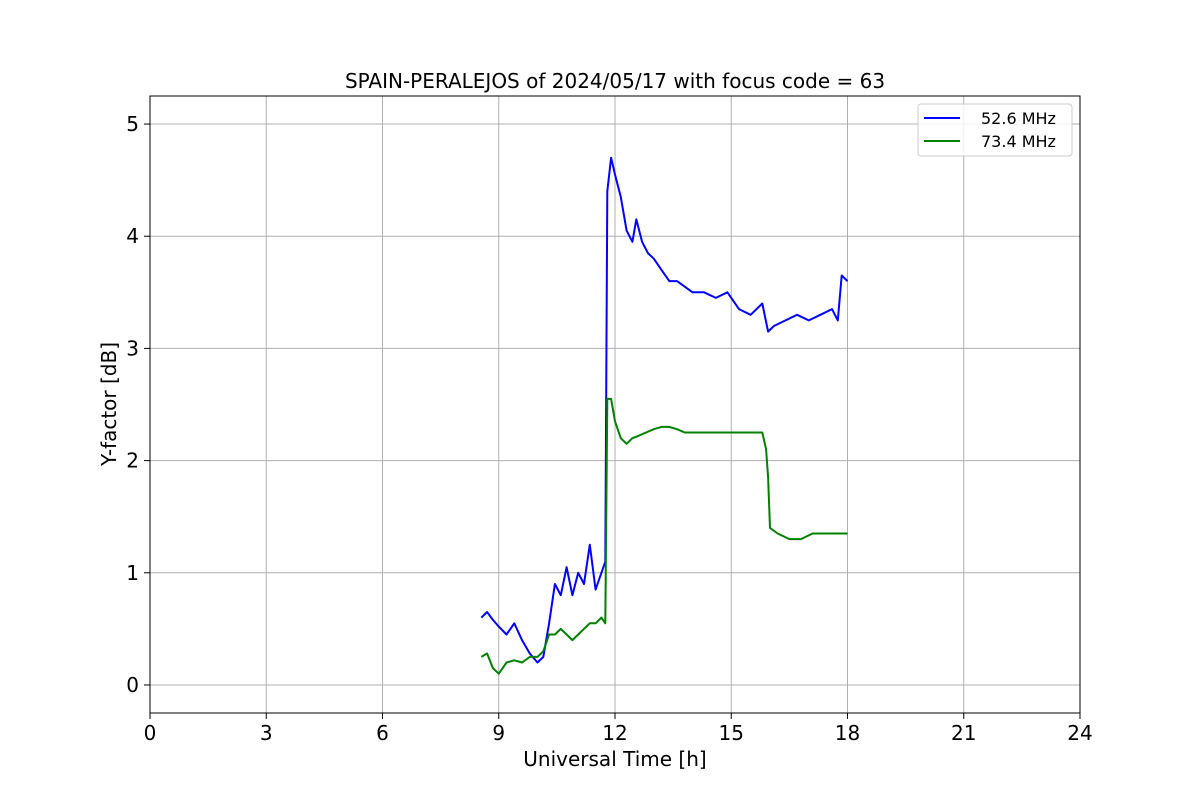 The image size is (1200, 800). I want to click on legend: 52.6 MHz 73.4 MHz, so click(995, 130).